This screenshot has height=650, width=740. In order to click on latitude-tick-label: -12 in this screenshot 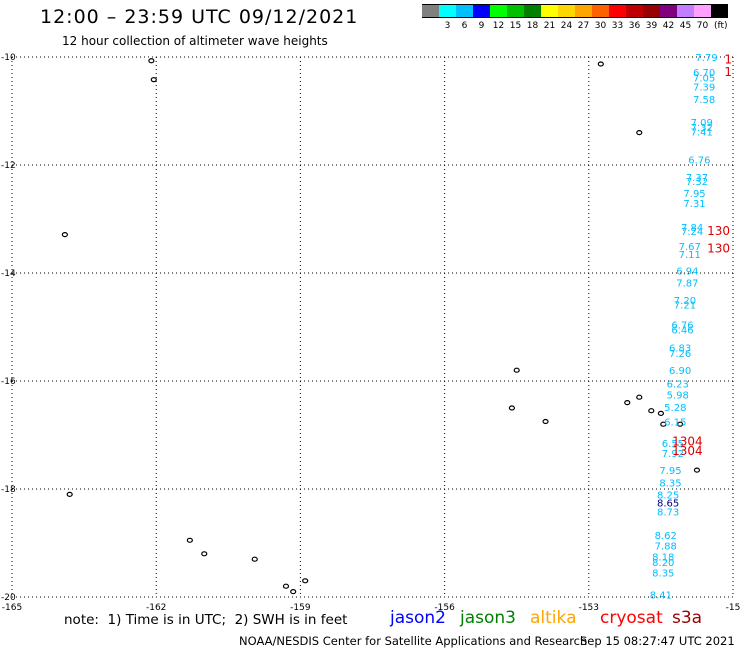, I will do `click(8, 166)`.